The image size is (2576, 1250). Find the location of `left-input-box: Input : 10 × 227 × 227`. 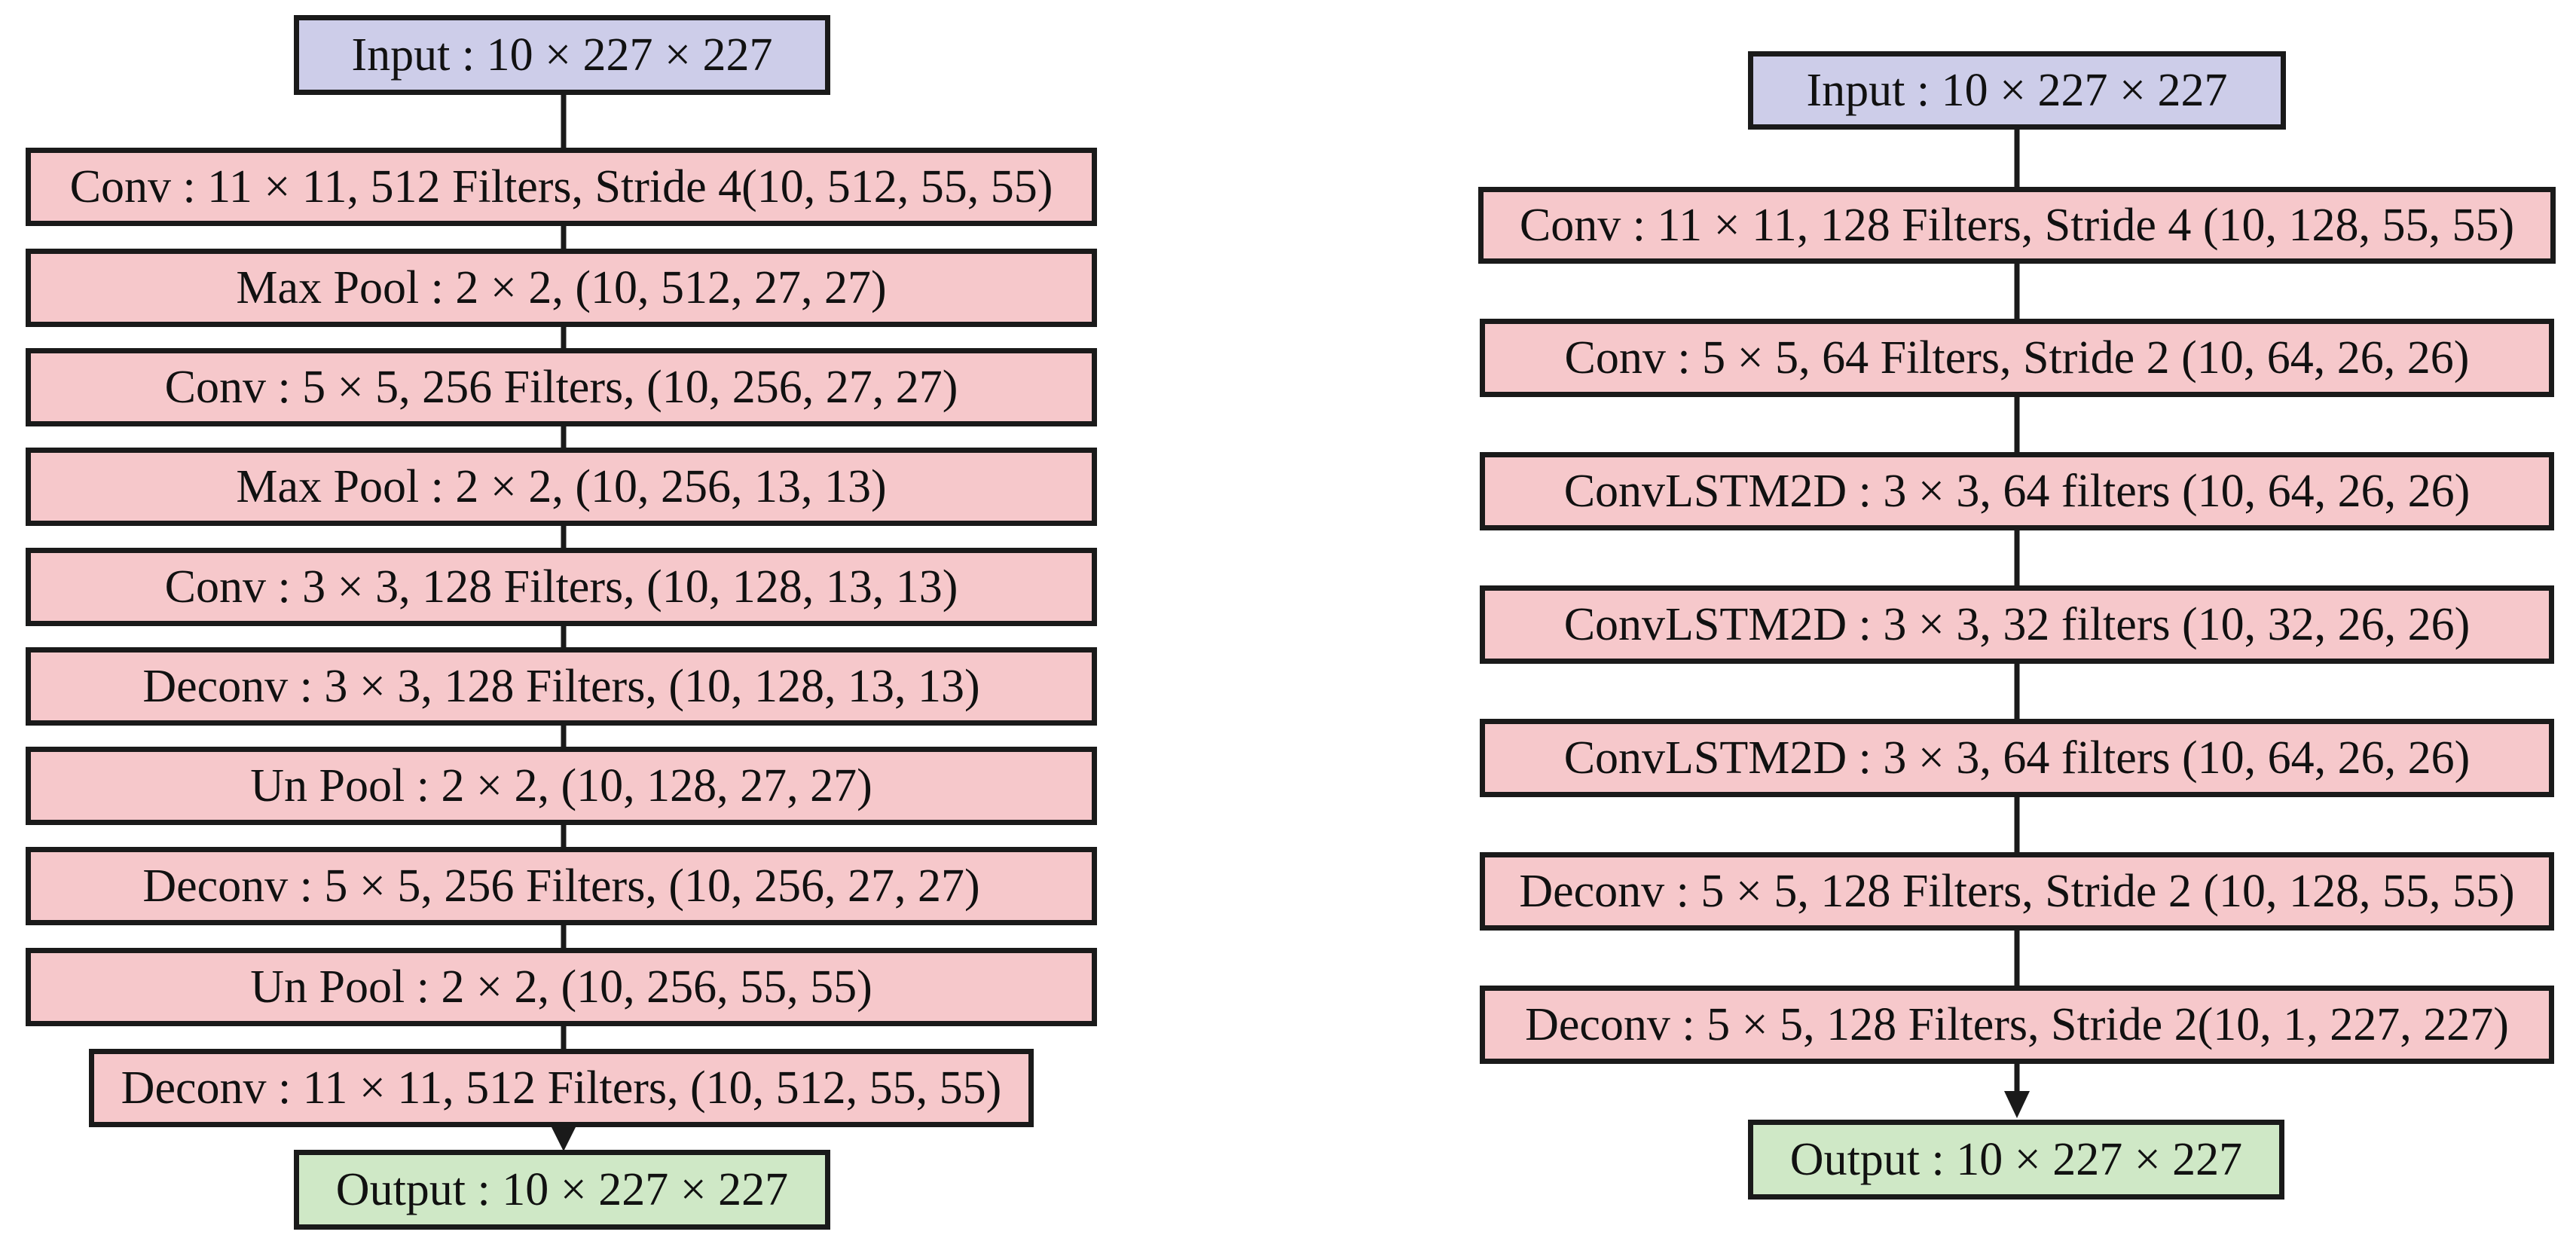

left-input-box: Input : 10 × 227 × 227 is located at coordinates (562, 55).